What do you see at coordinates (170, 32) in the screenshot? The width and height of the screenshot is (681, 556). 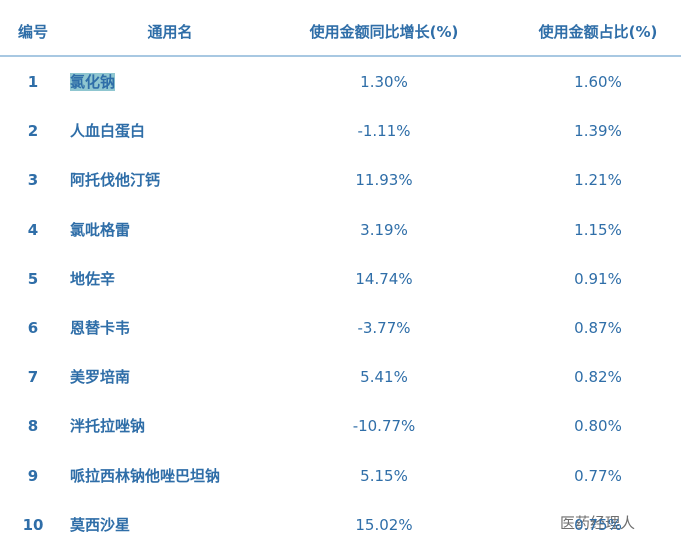 I see `column-header: 通用名` at bounding box center [170, 32].